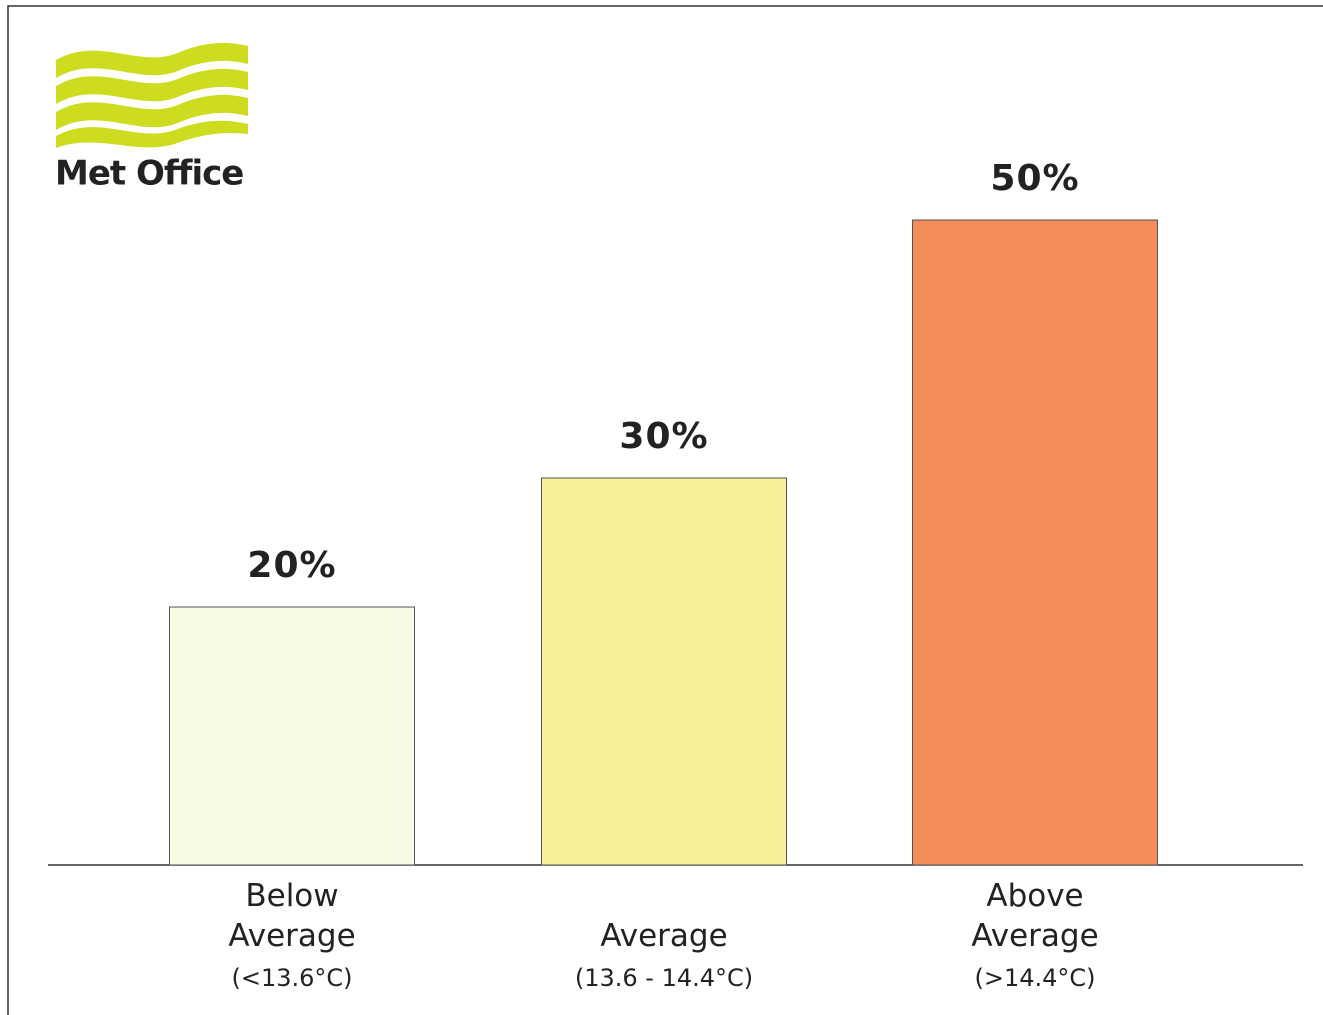  I want to click on value-label: 30%, so click(663, 436).